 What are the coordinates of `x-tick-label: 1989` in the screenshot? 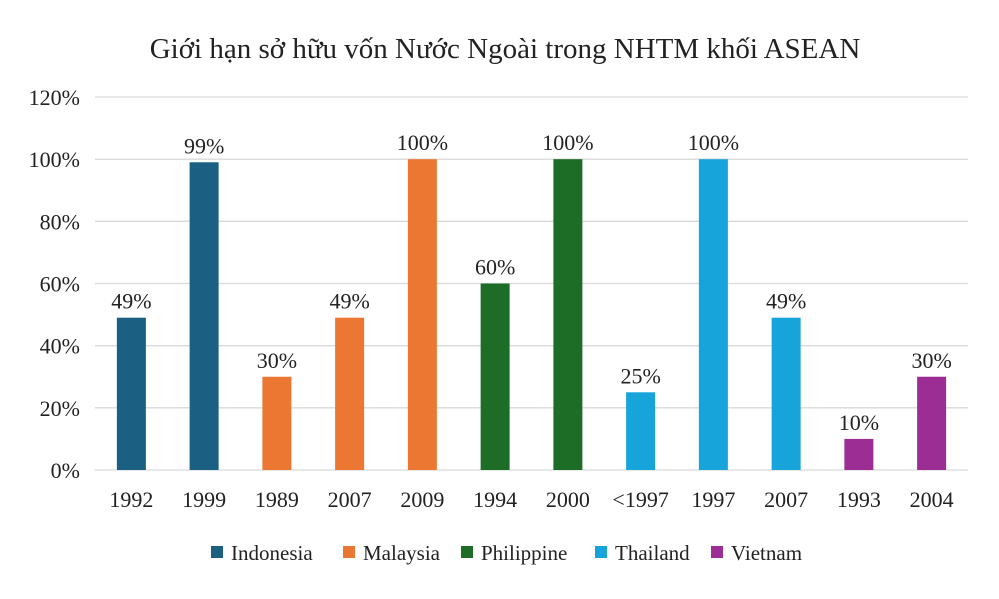 It's located at (277, 499).